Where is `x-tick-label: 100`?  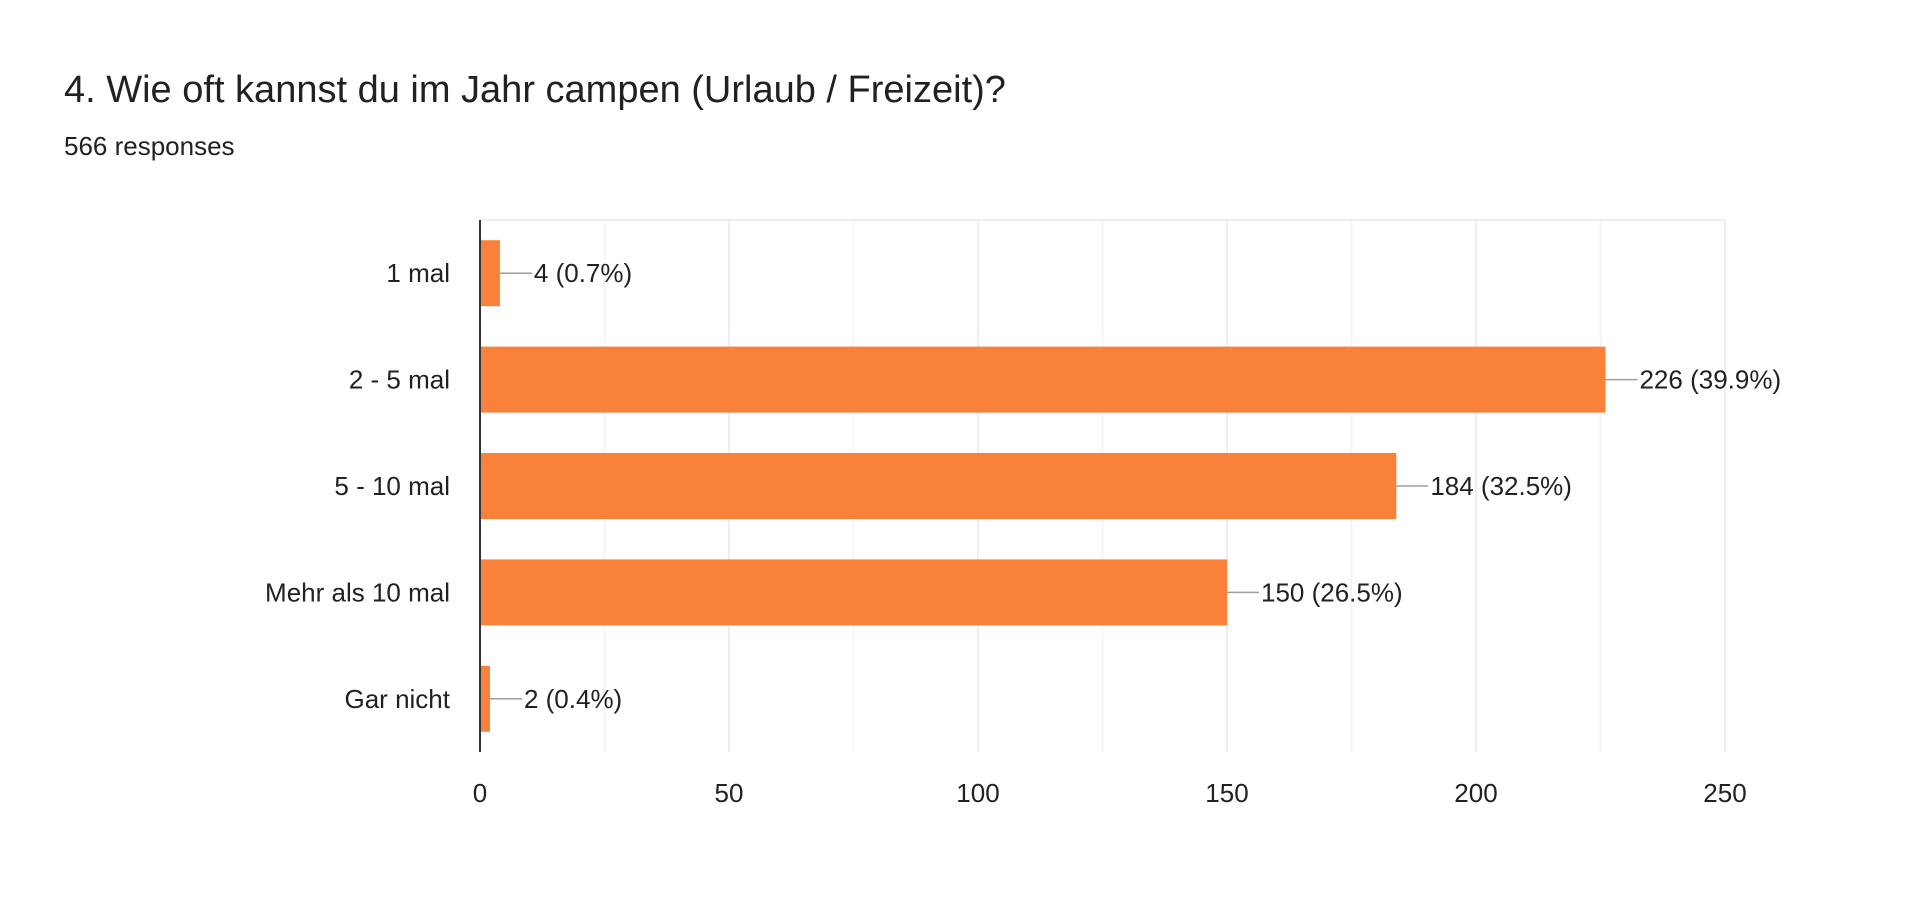
x-tick-label: 100 is located at coordinates (977, 793).